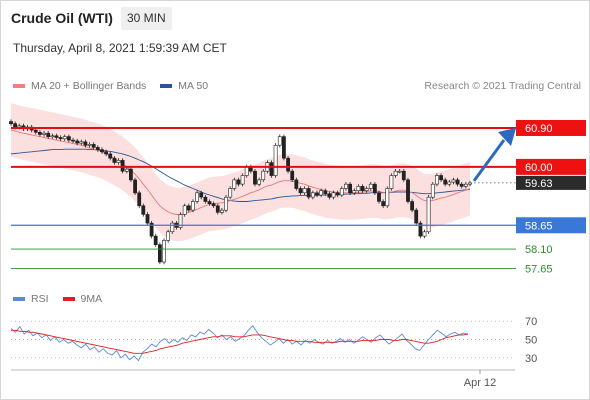  What do you see at coordinates (89, 86) in the screenshot?
I see `legend-label-ma20: MA 20 + Bollinger Bands` at bounding box center [89, 86].